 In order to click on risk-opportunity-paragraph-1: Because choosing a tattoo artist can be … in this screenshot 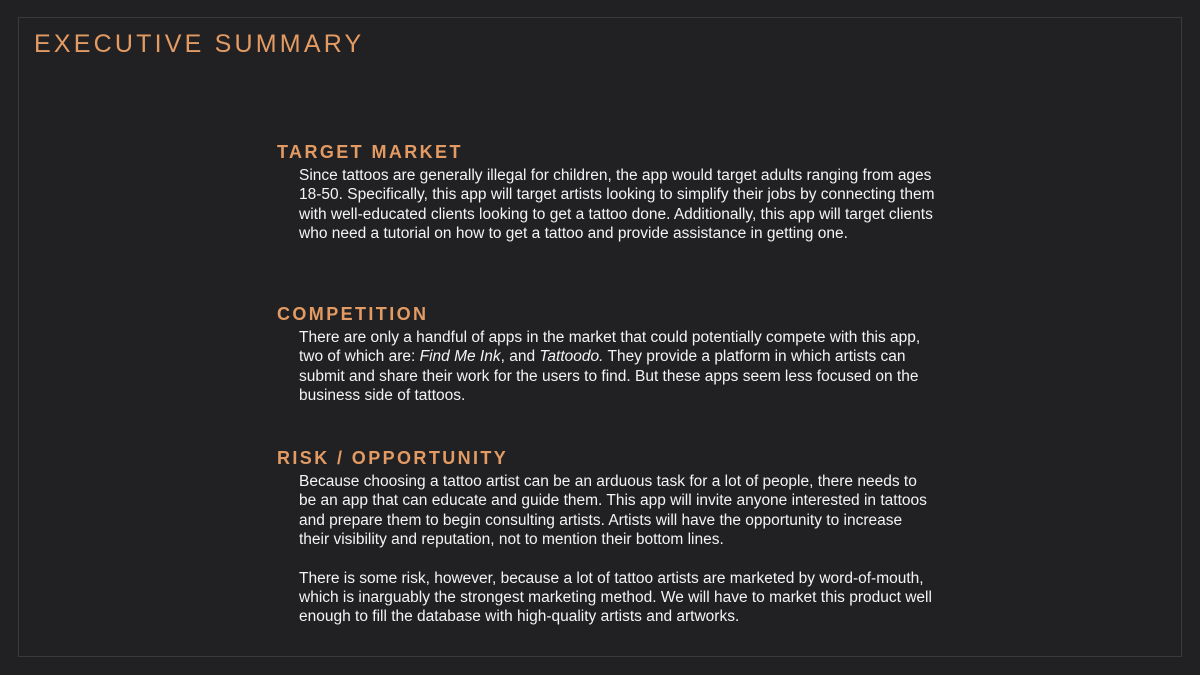, I will do `click(613, 511)`.